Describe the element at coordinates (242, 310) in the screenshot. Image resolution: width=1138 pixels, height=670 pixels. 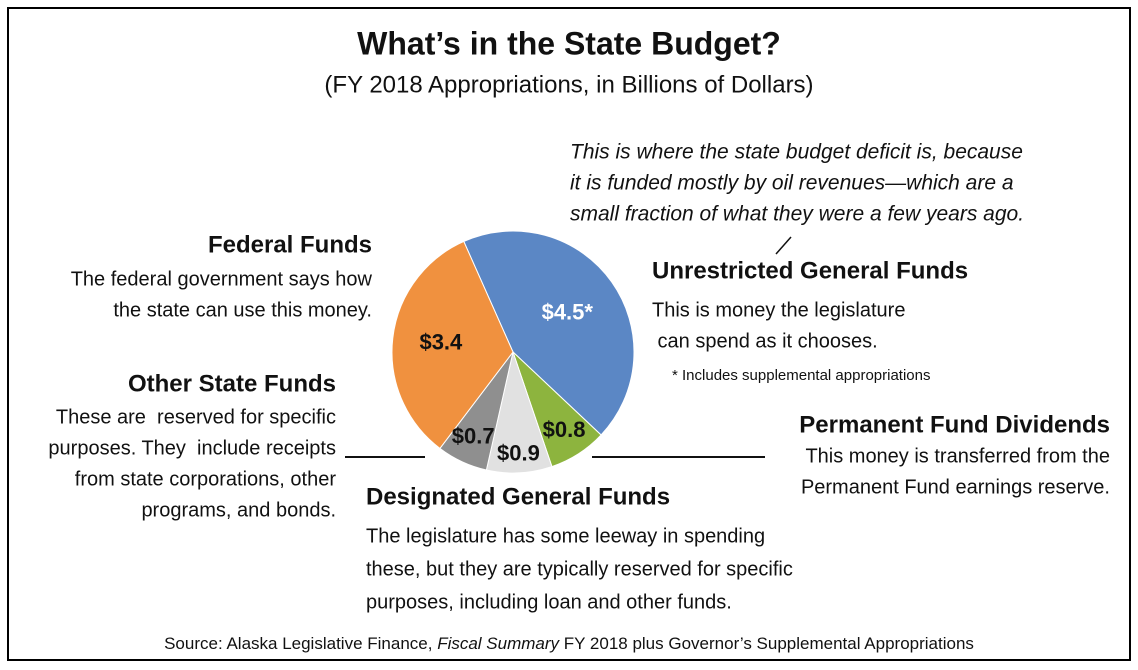
I see `legend-description: the state can use this money.` at that location.